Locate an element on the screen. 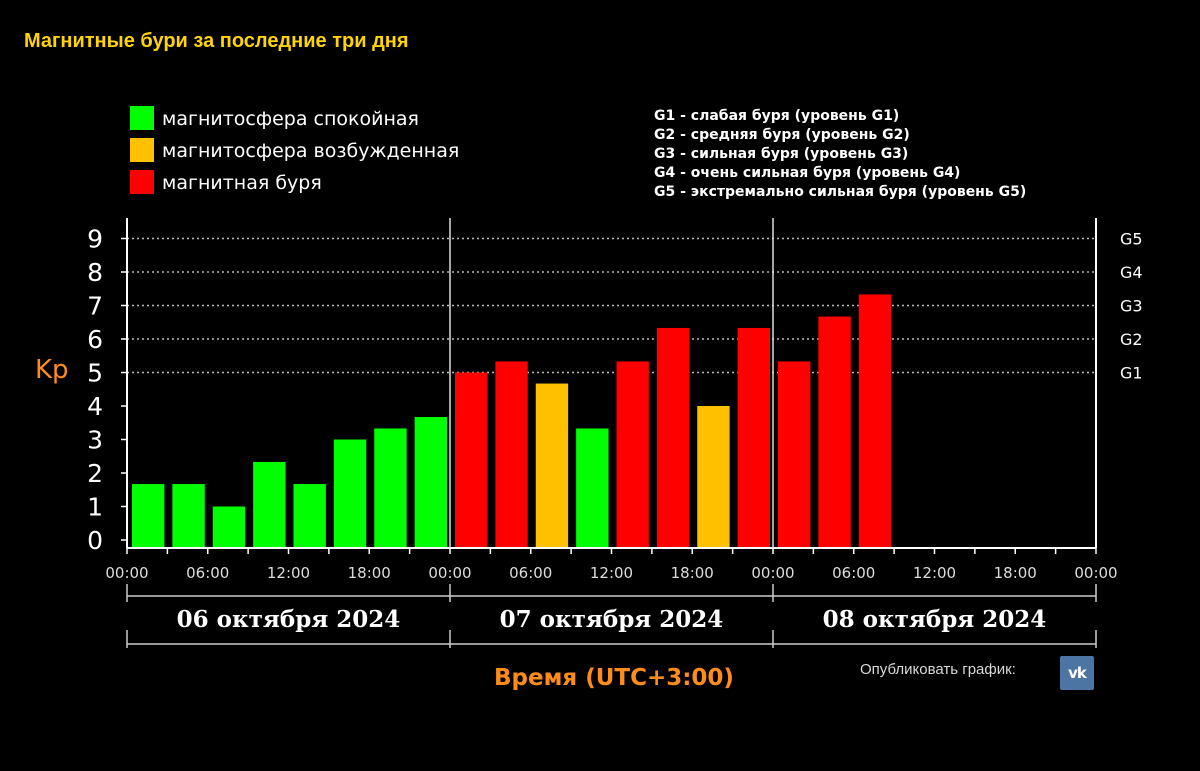 This screenshot has width=1200, height=771. g-level-label: G2 is located at coordinates (1131, 339).